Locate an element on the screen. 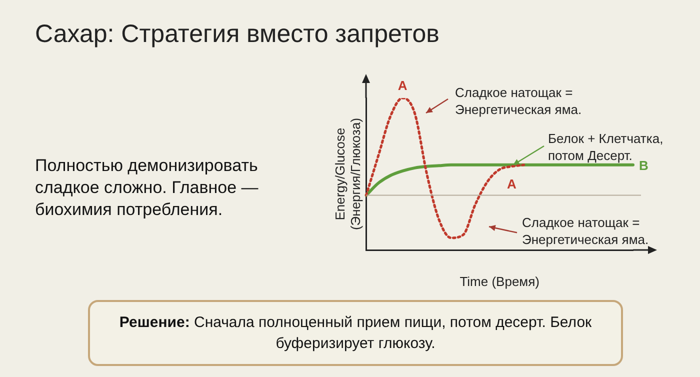 This screenshot has width=700, height=377. text: Решение: is located at coordinates (154, 322).